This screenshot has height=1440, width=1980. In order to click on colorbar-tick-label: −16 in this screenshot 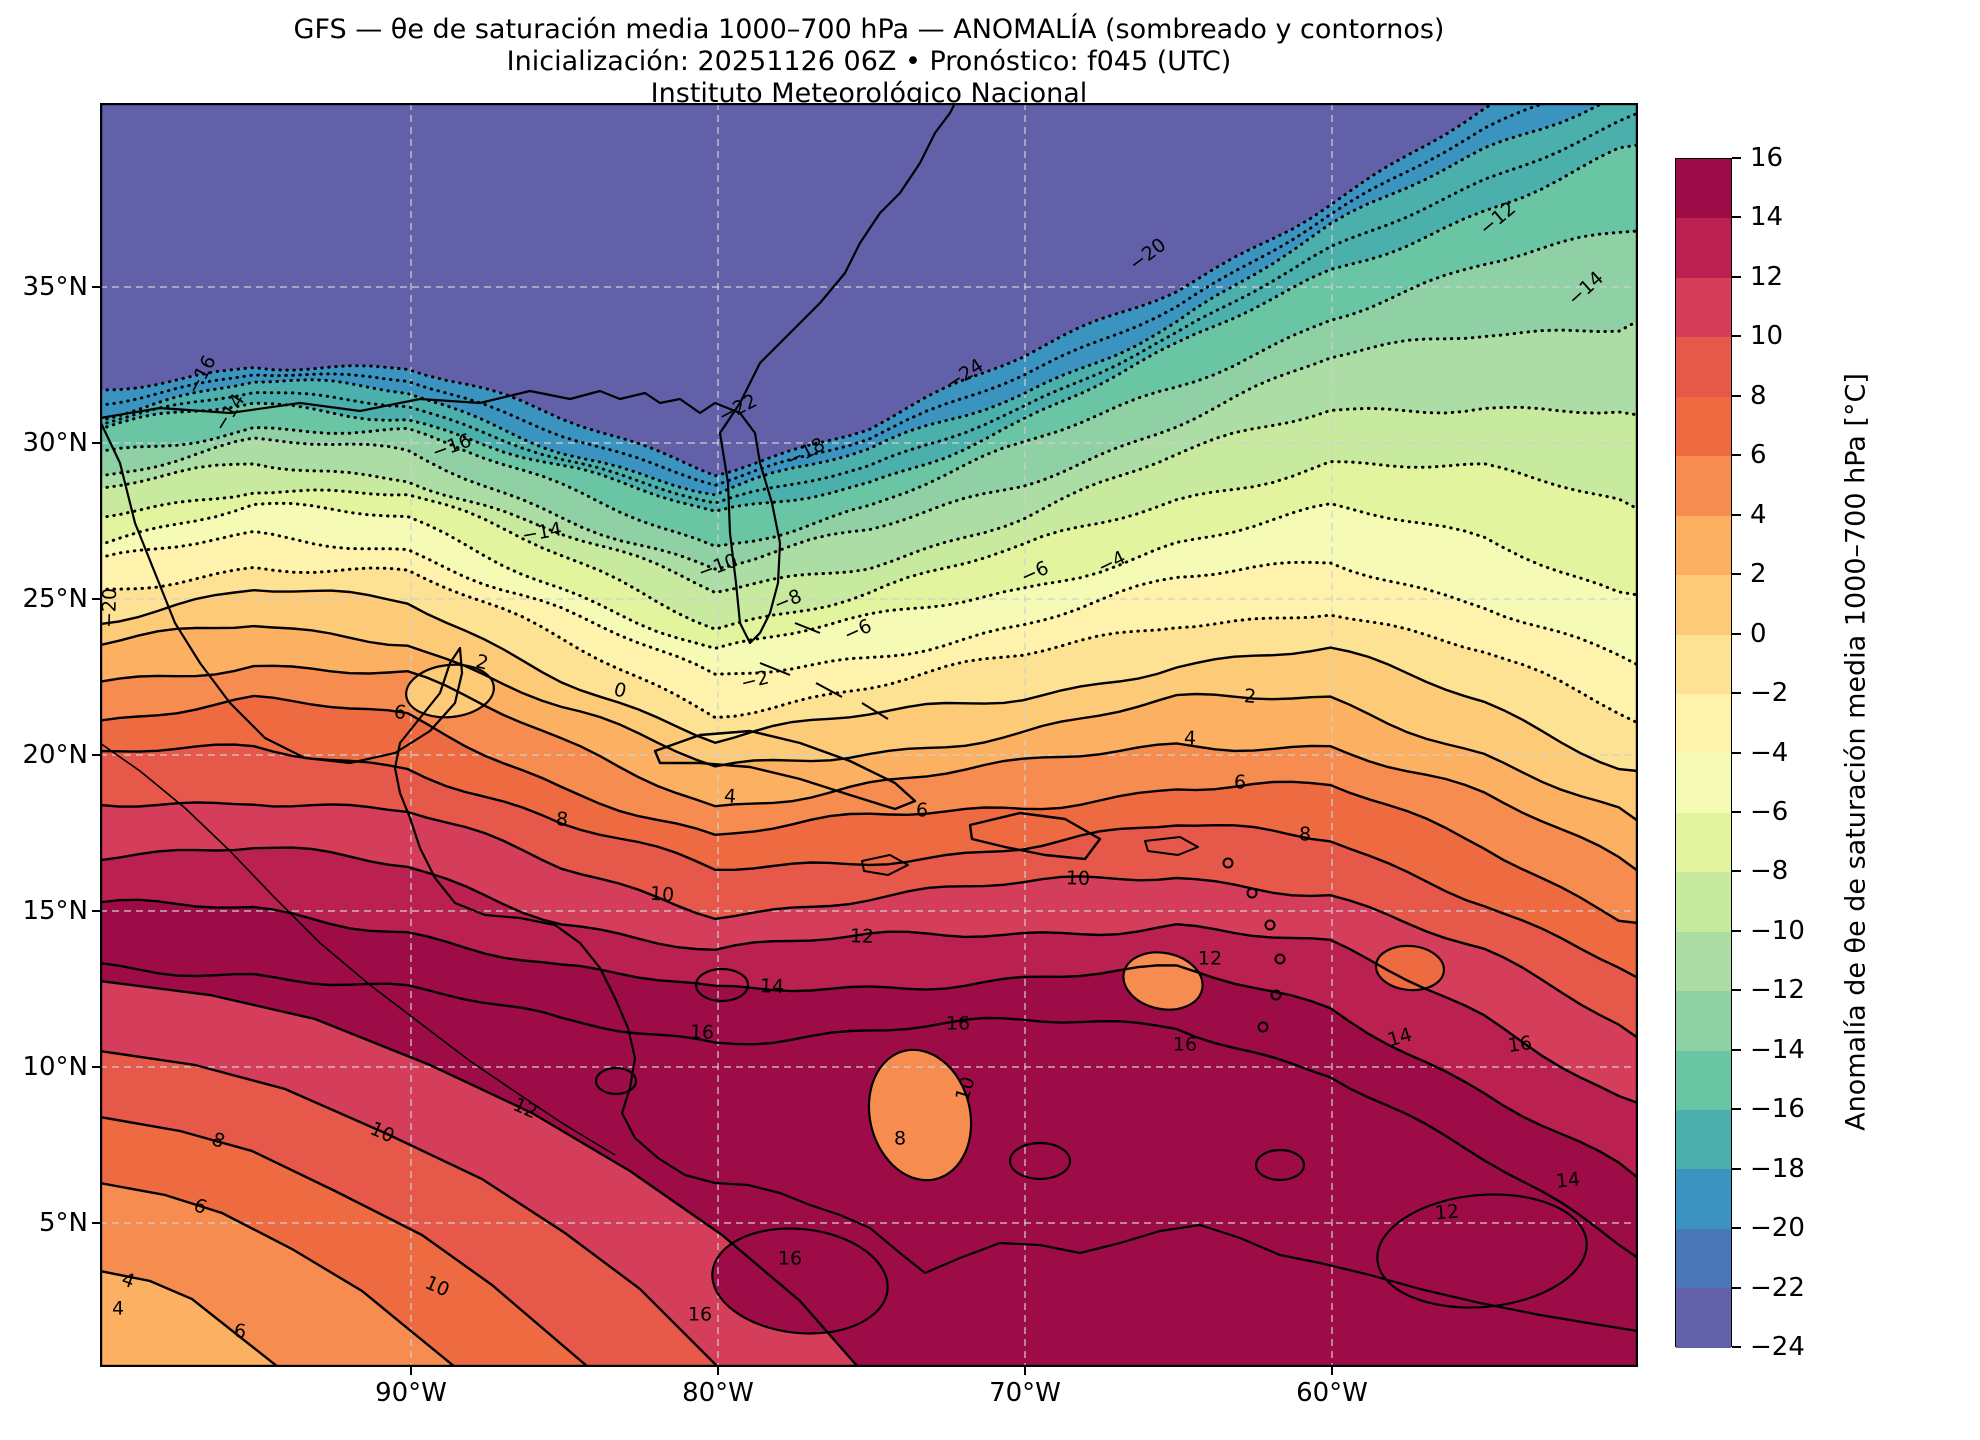, I will do `click(1777, 1109)`.